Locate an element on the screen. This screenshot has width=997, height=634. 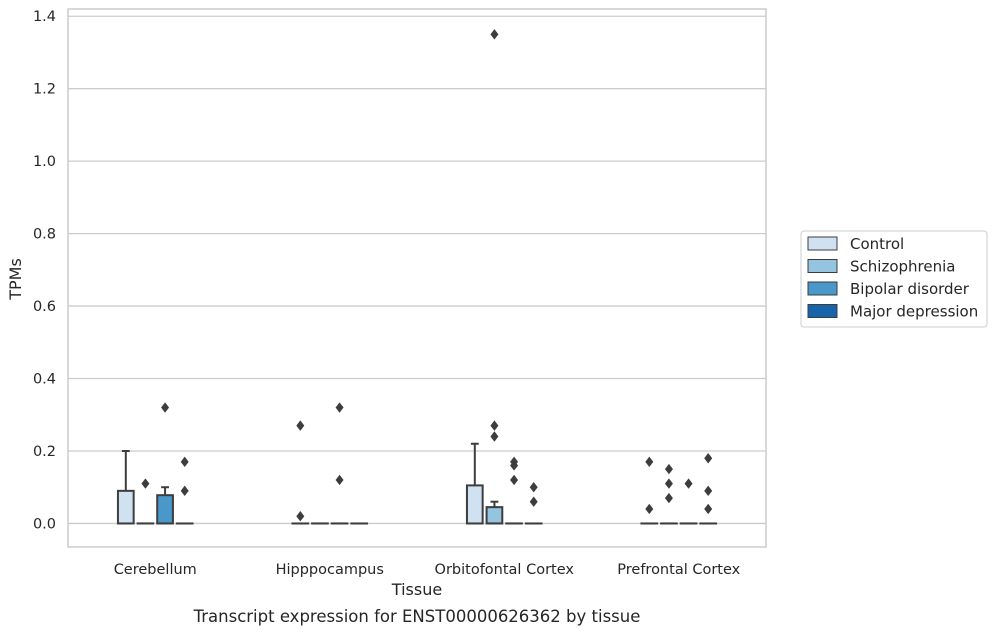
series-bipolar-disorder is located at coordinates (427, 463).